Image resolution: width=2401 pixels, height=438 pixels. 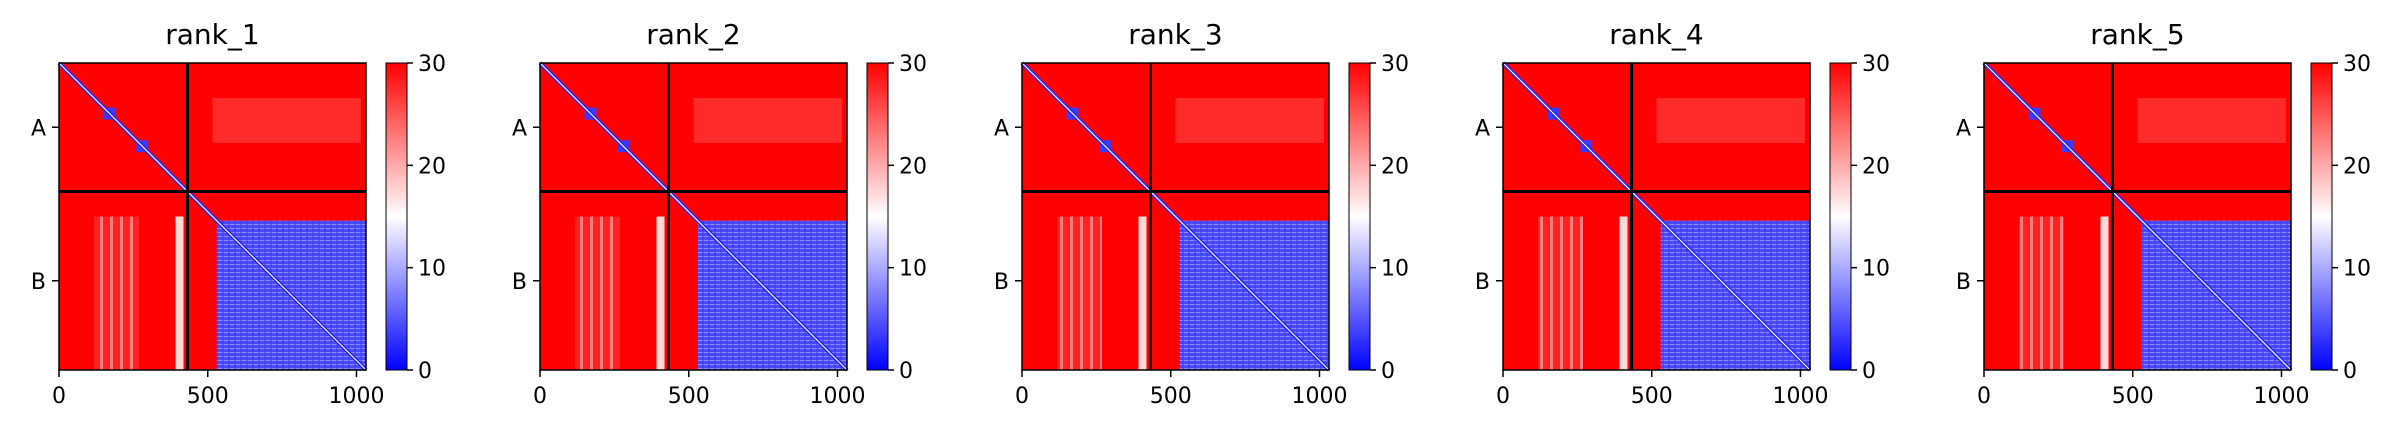 What do you see at coordinates (1175, 34) in the screenshot?
I see `panel-title: rank_3` at bounding box center [1175, 34].